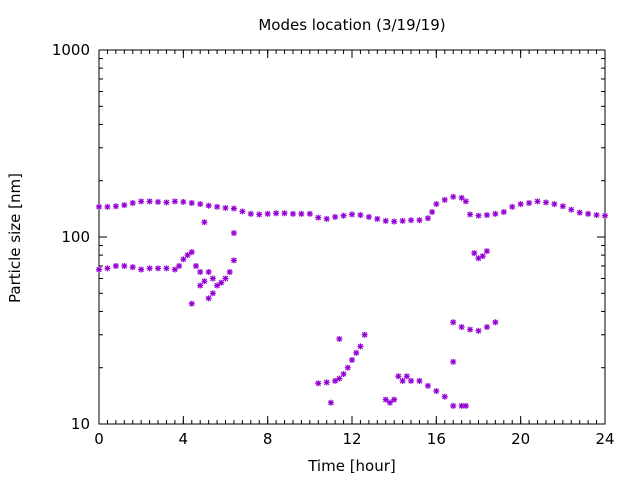 The width and height of the screenshot is (640, 480). What do you see at coordinates (351, 466) in the screenshot?
I see `x-axis-label: Time [hour]` at bounding box center [351, 466].